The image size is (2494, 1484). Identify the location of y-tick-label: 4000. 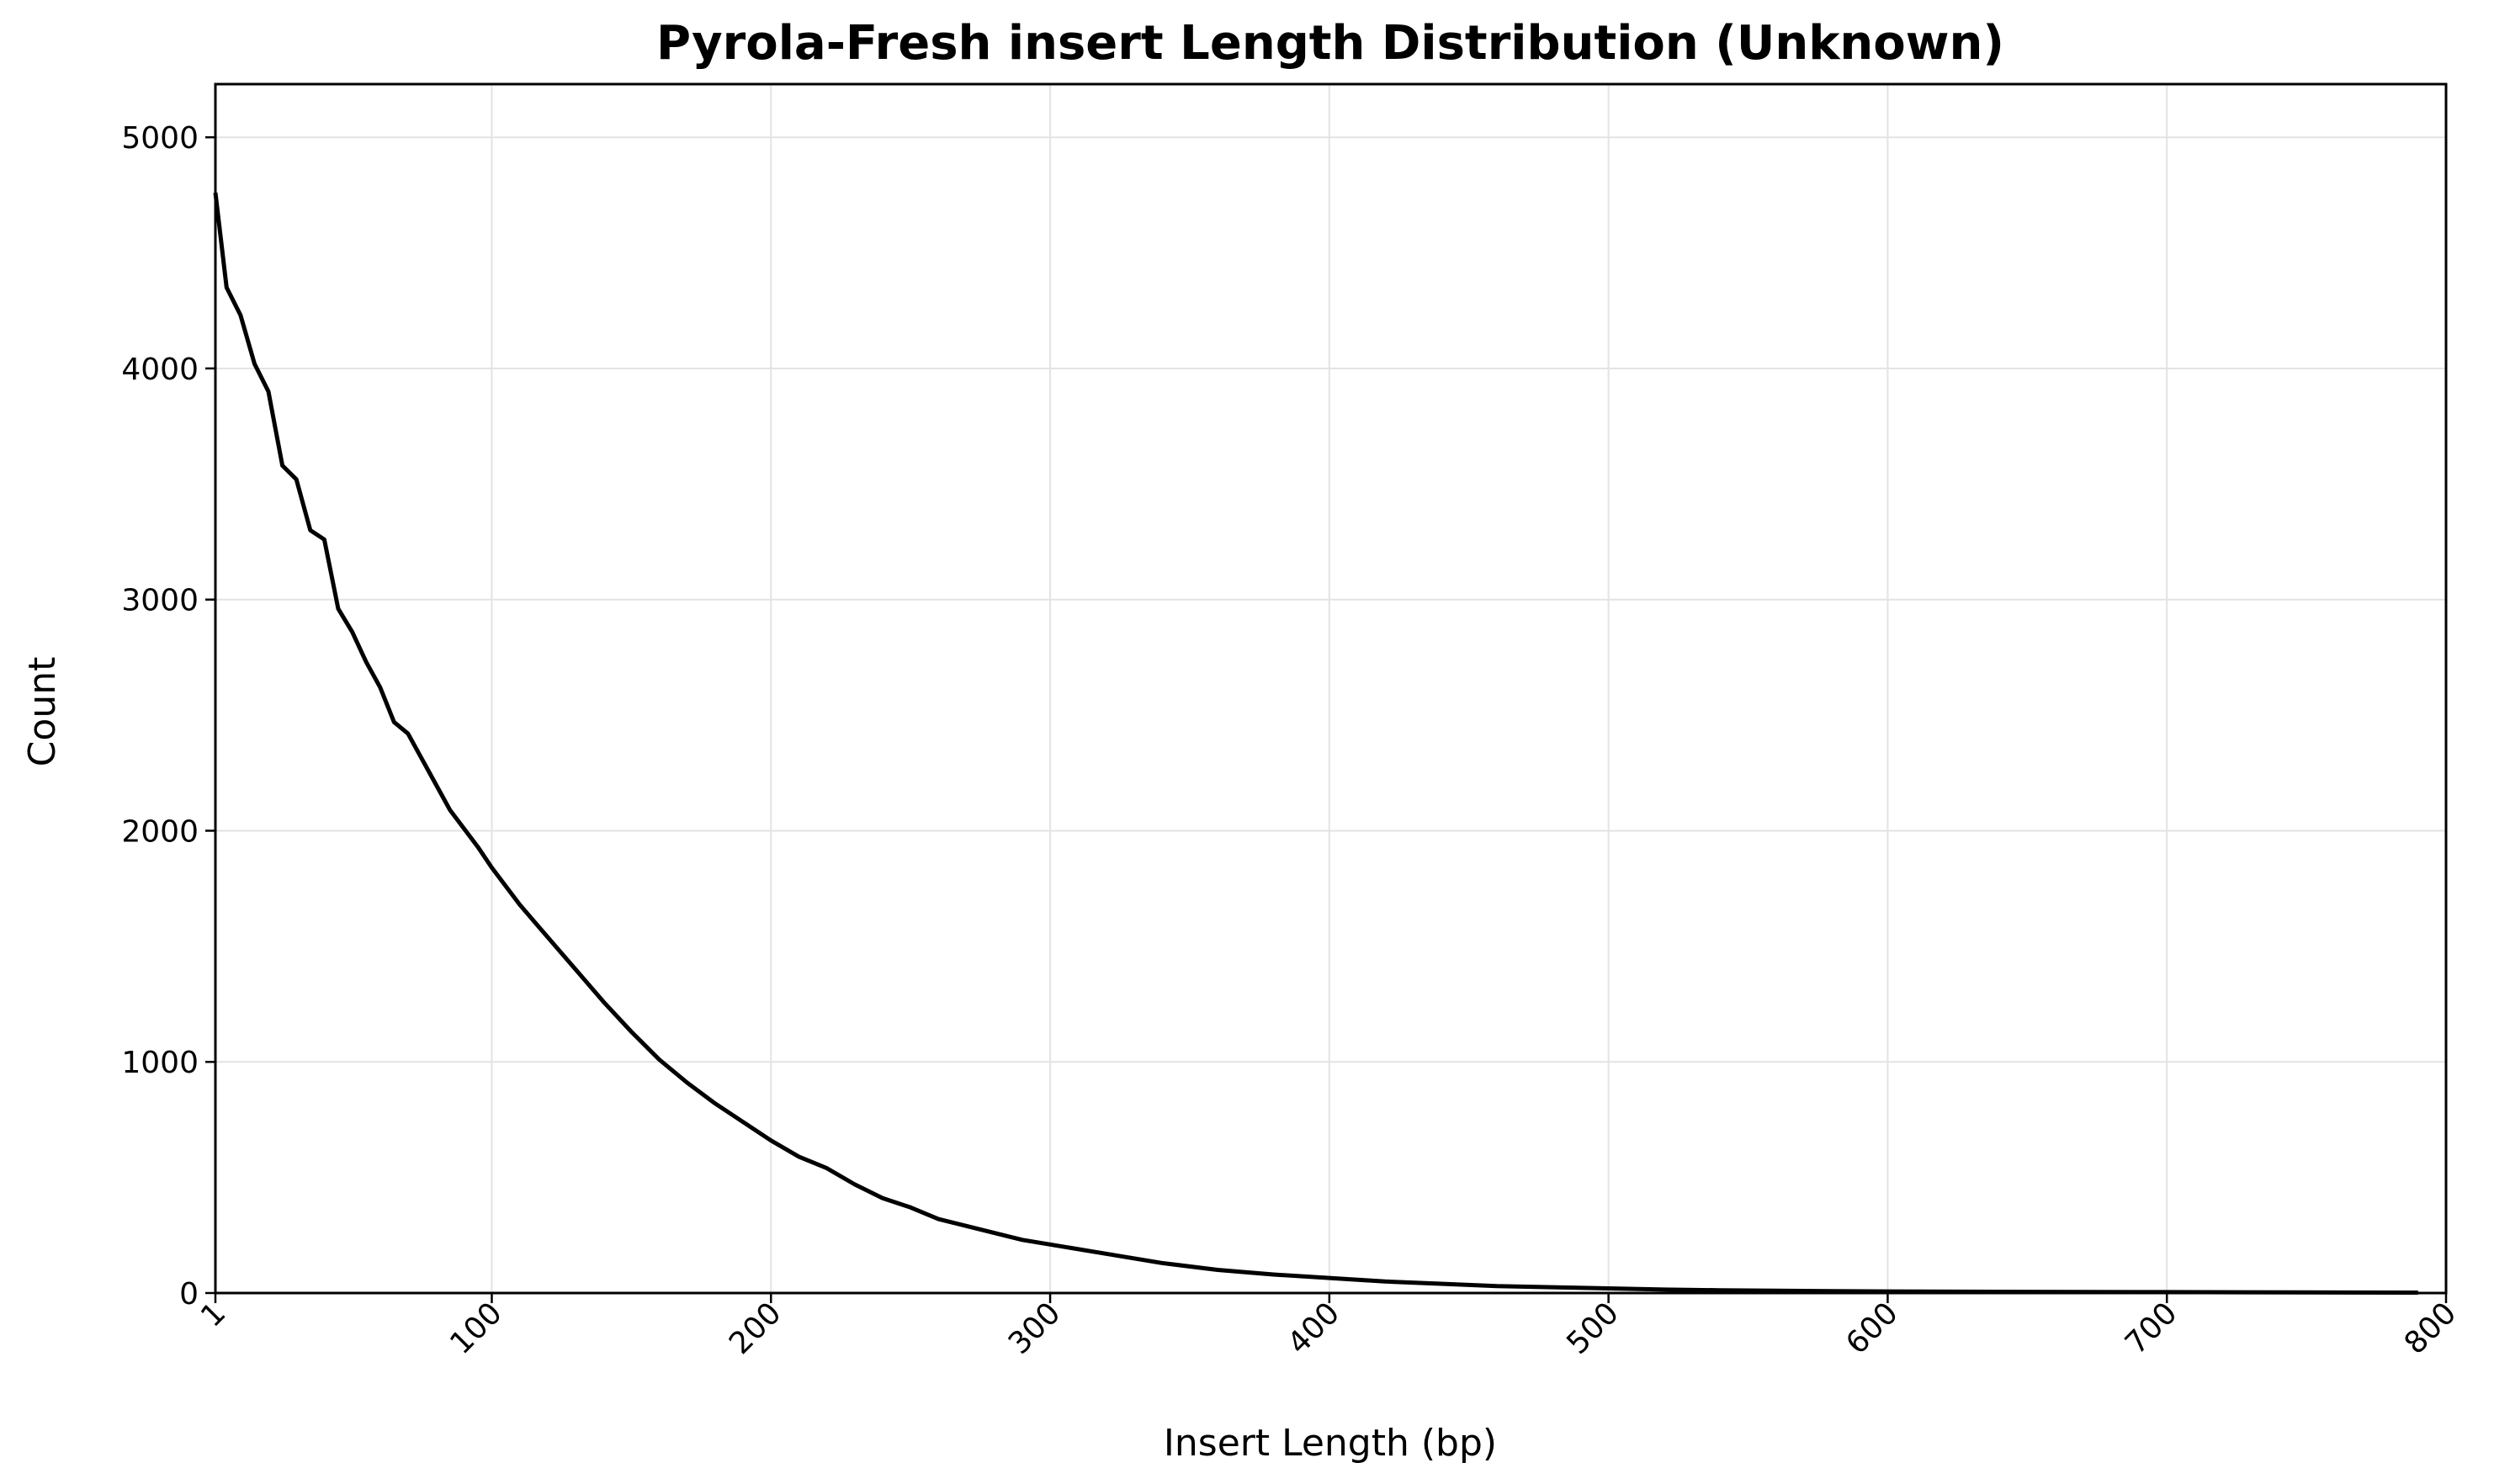
(160, 369).